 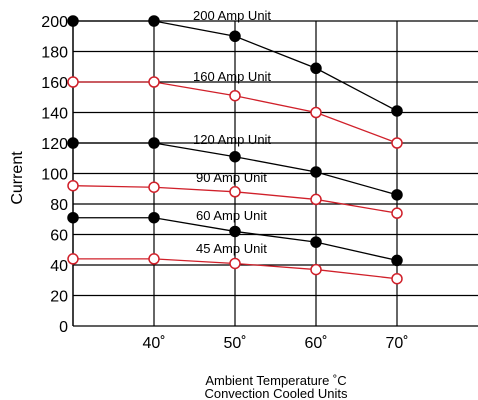 What do you see at coordinates (54, 144) in the screenshot?
I see `y-tick-label: 120` at bounding box center [54, 144].